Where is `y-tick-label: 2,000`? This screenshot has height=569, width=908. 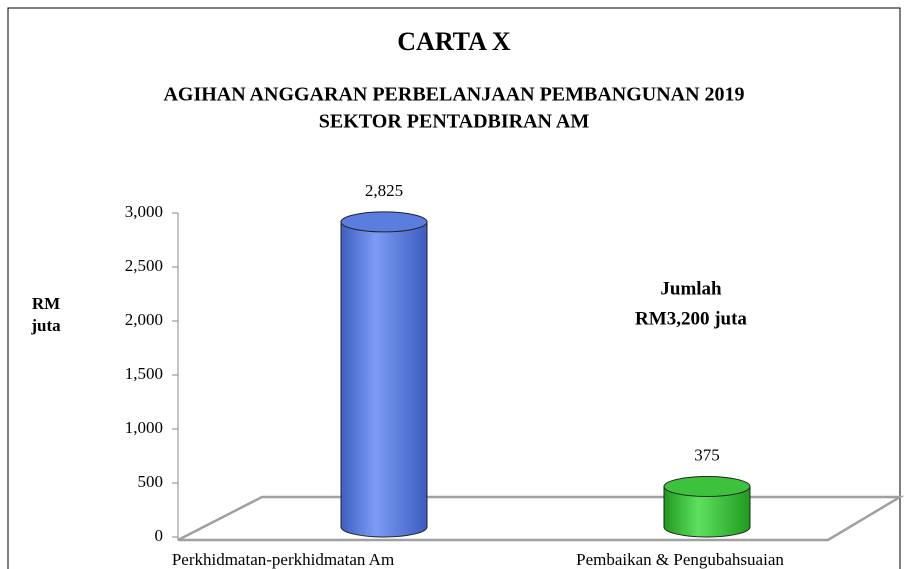 y-tick-label: 2,000 is located at coordinates (144, 319).